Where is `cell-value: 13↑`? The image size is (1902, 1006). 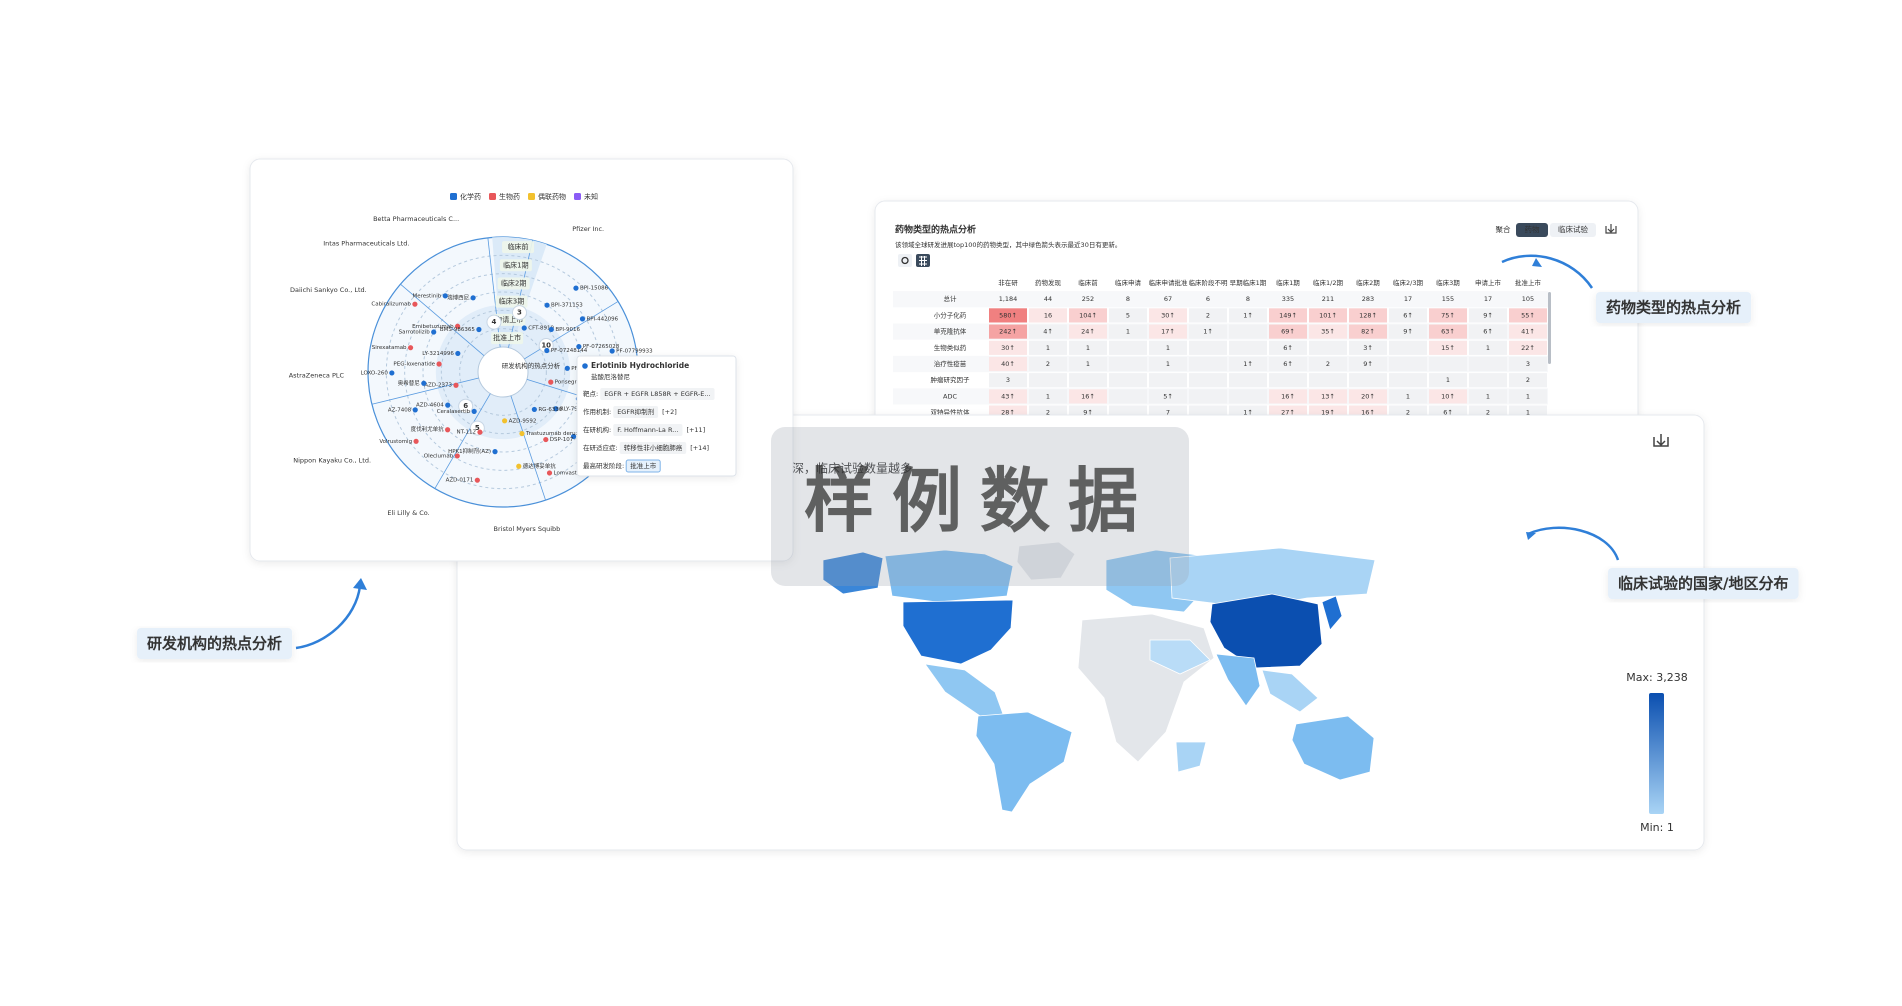
cell-value: 13↑ is located at coordinates (1328, 396).